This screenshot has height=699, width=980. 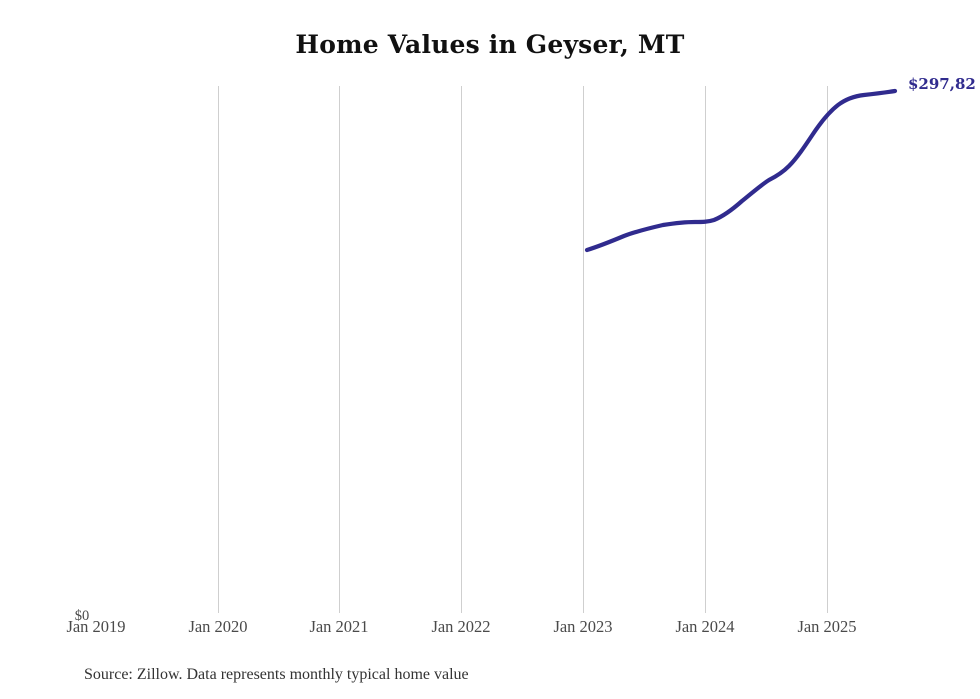 What do you see at coordinates (741, 170) in the screenshot?
I see `home-value-line-path` at bounding box center [741, 170].